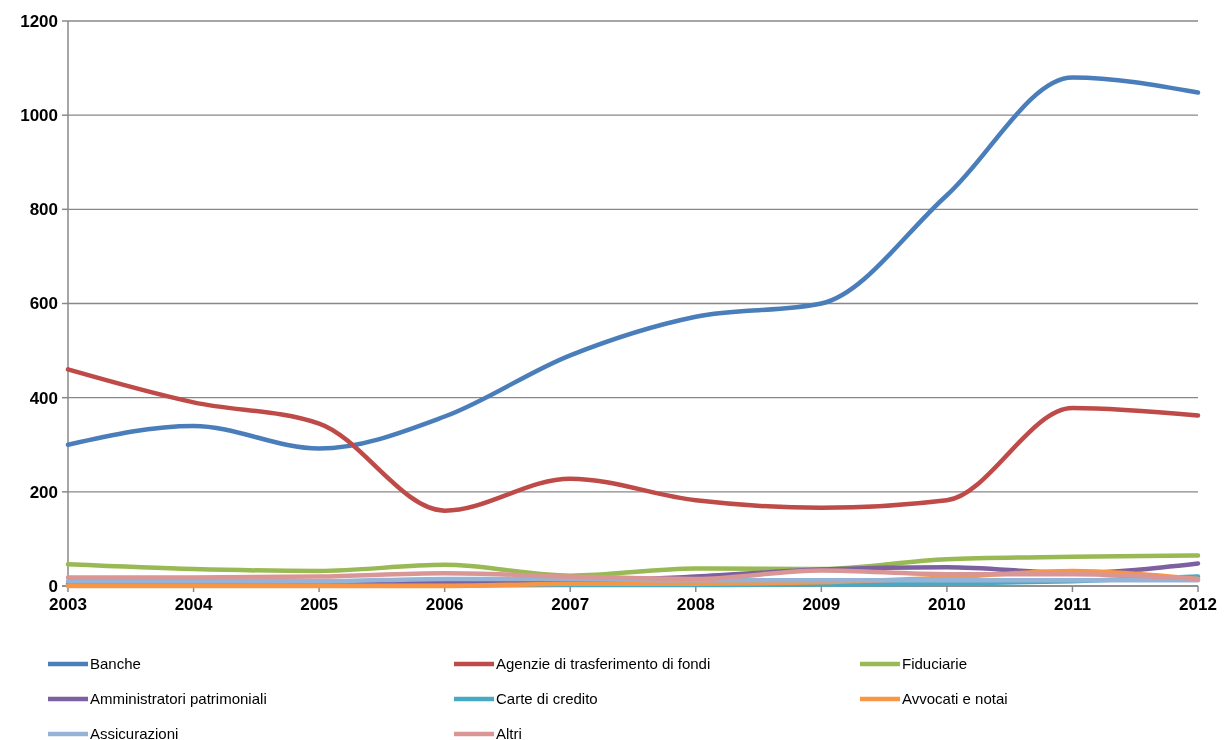 Image resolution: width=1224 pixels, height=740 pixels. I want to click on x-tick-label: 2006, so click(444, 604).